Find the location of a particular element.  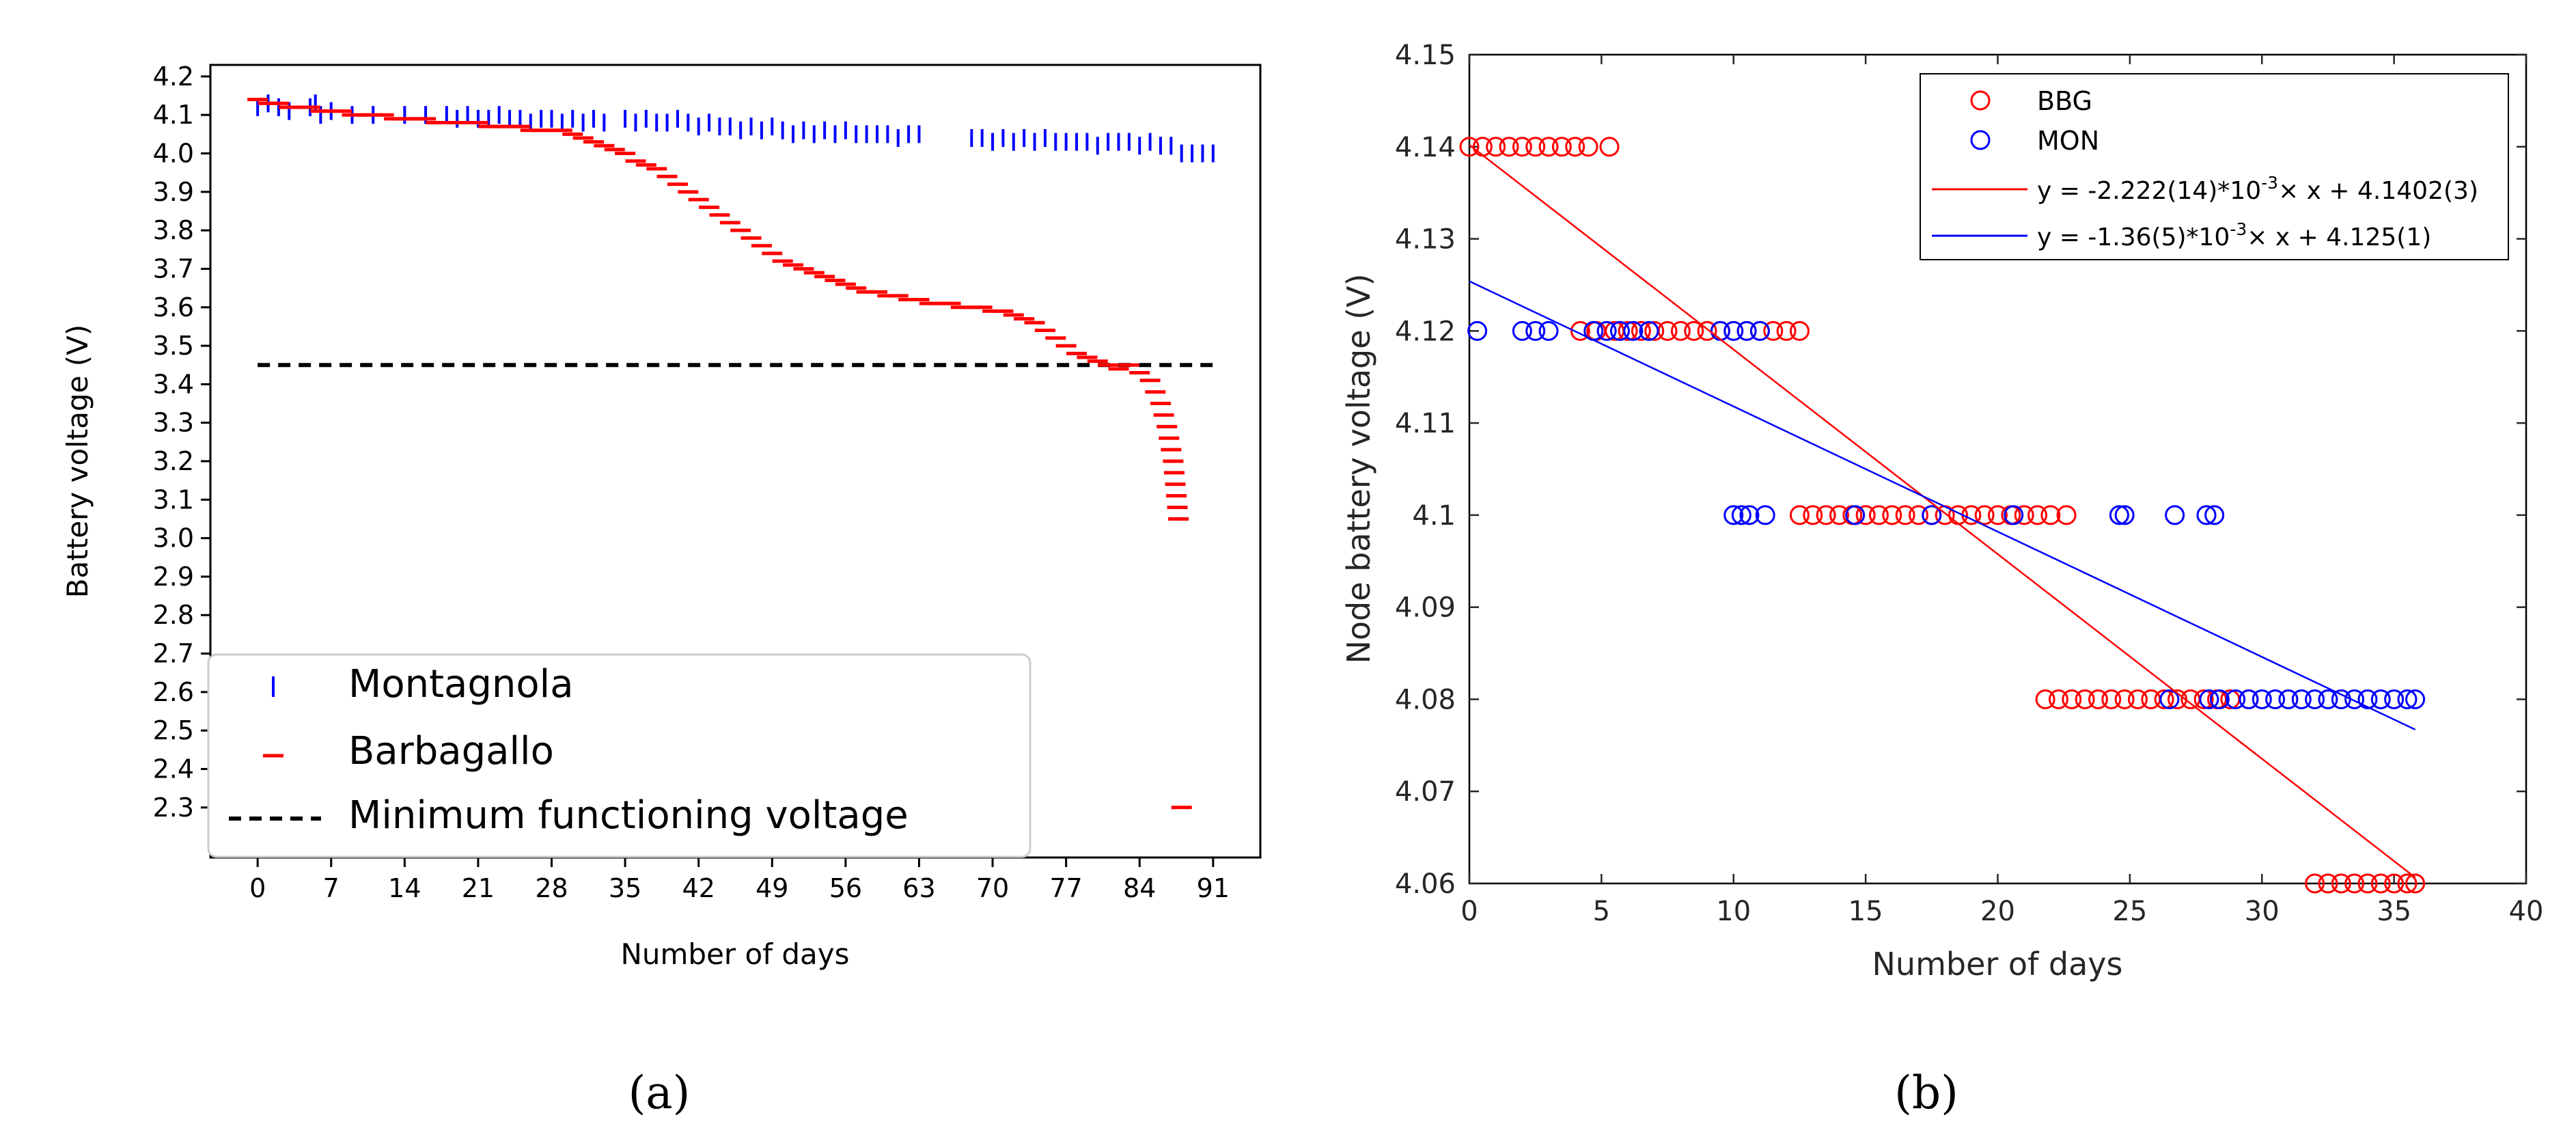

panel-b-y-tick-label: 4.13 is located at coordinates (1425, 240).